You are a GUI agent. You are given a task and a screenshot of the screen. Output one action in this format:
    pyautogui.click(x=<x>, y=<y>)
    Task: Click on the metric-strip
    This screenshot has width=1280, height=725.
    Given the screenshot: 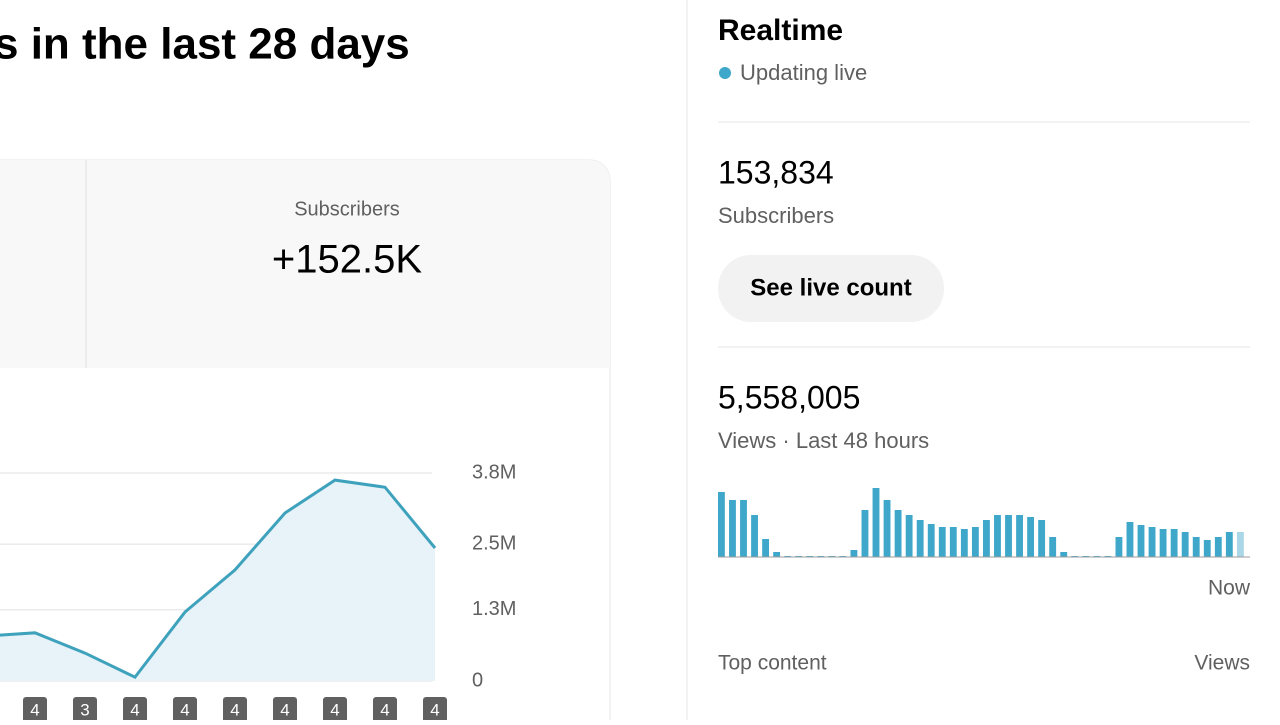 What is the action you would take?
    pyautogui.click(x=305, y=264)
    